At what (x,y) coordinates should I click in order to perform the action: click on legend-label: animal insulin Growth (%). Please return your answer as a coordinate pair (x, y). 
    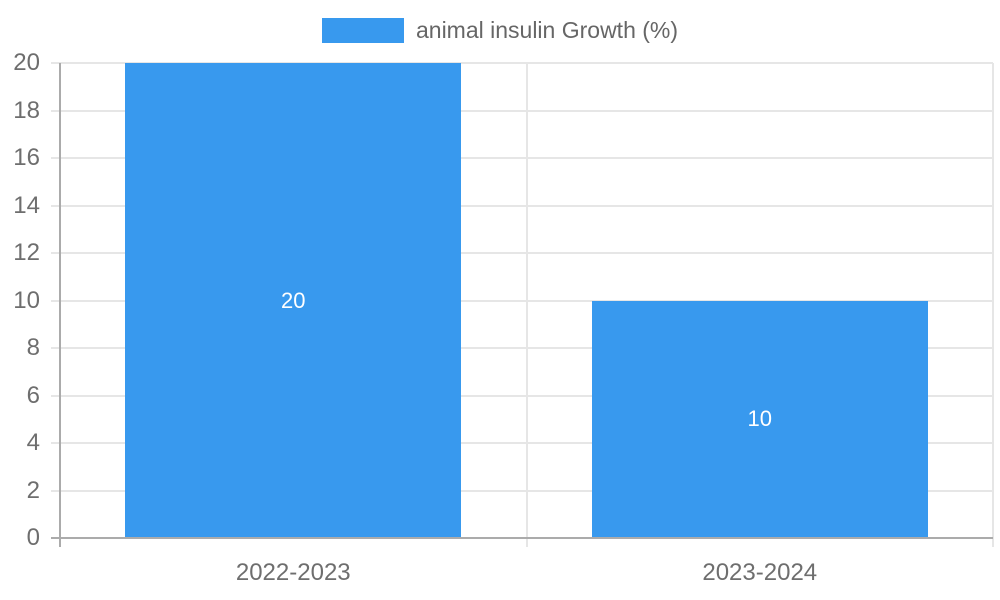
    Looking at the image, I should click on (547, 30).